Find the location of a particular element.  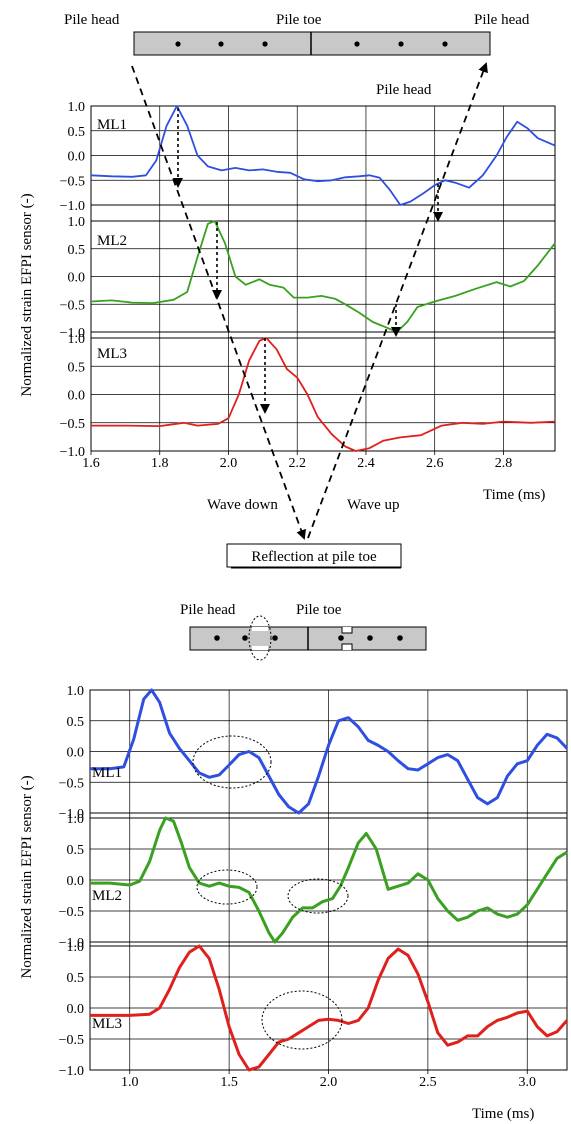

bottom-pile-head-label: Pile head is located at coordinates (208, 610).